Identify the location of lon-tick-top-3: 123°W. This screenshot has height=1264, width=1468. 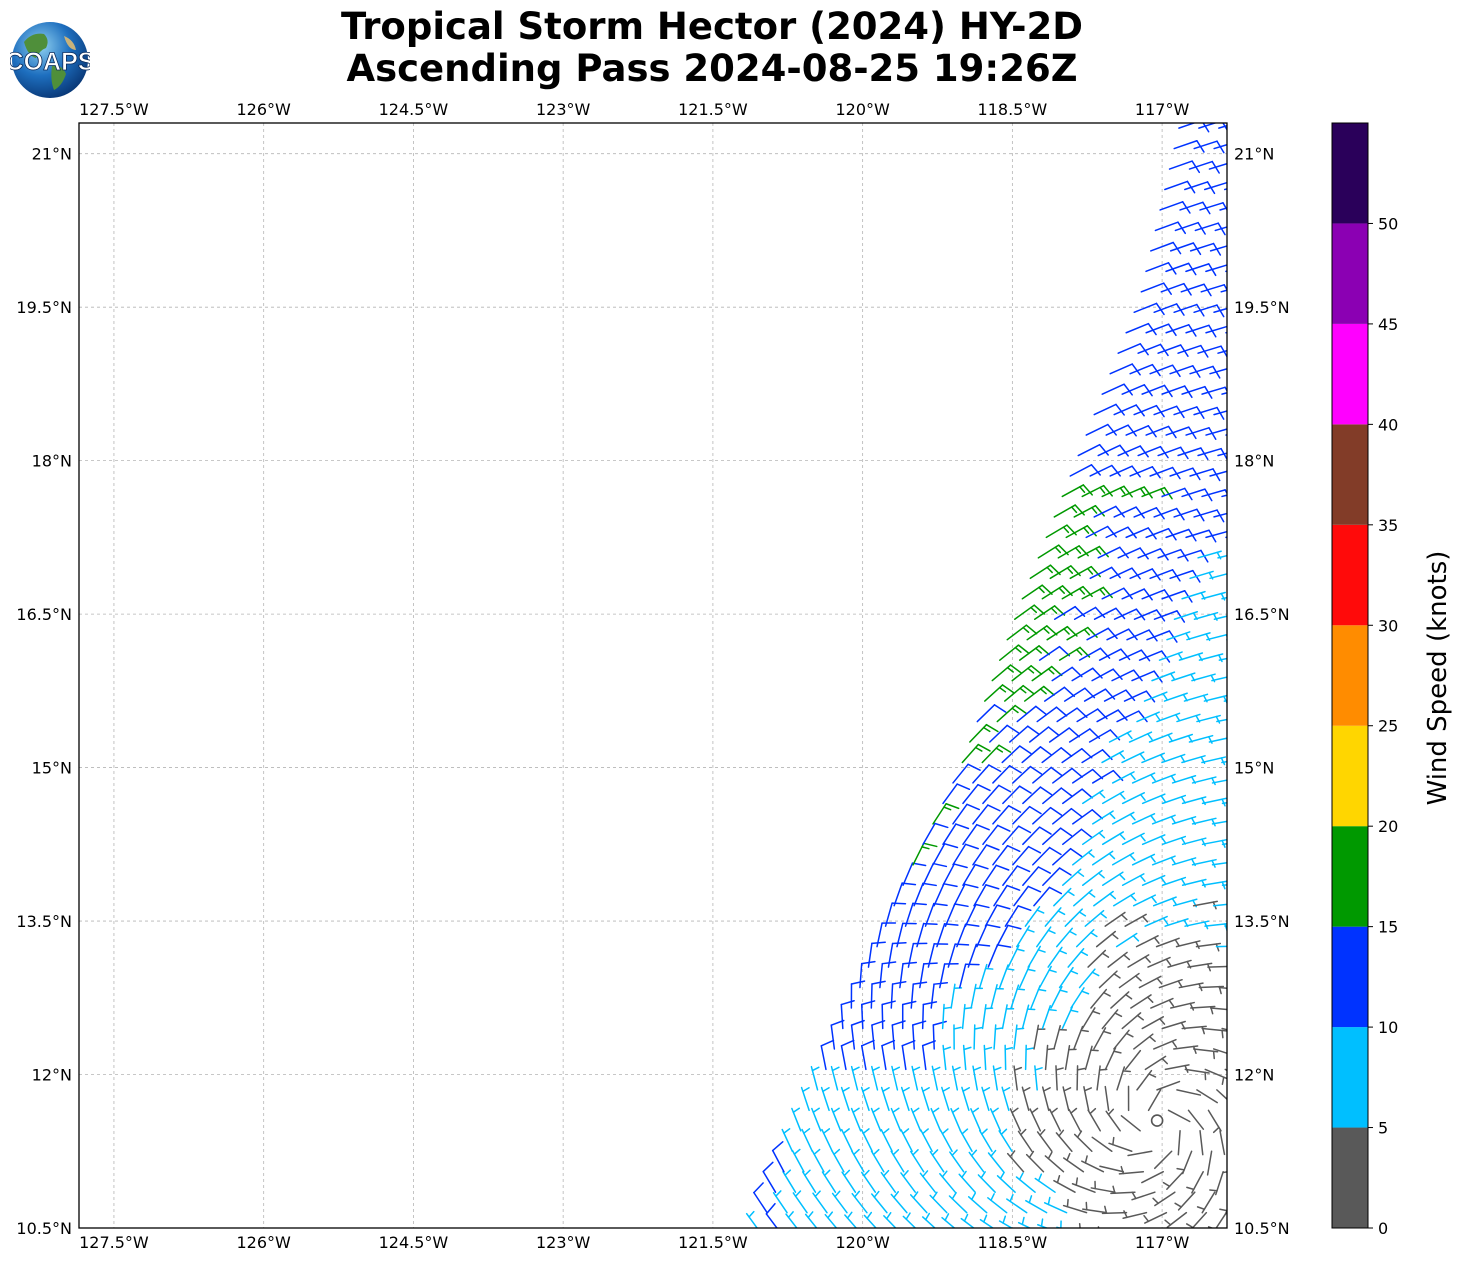
(563, 109).